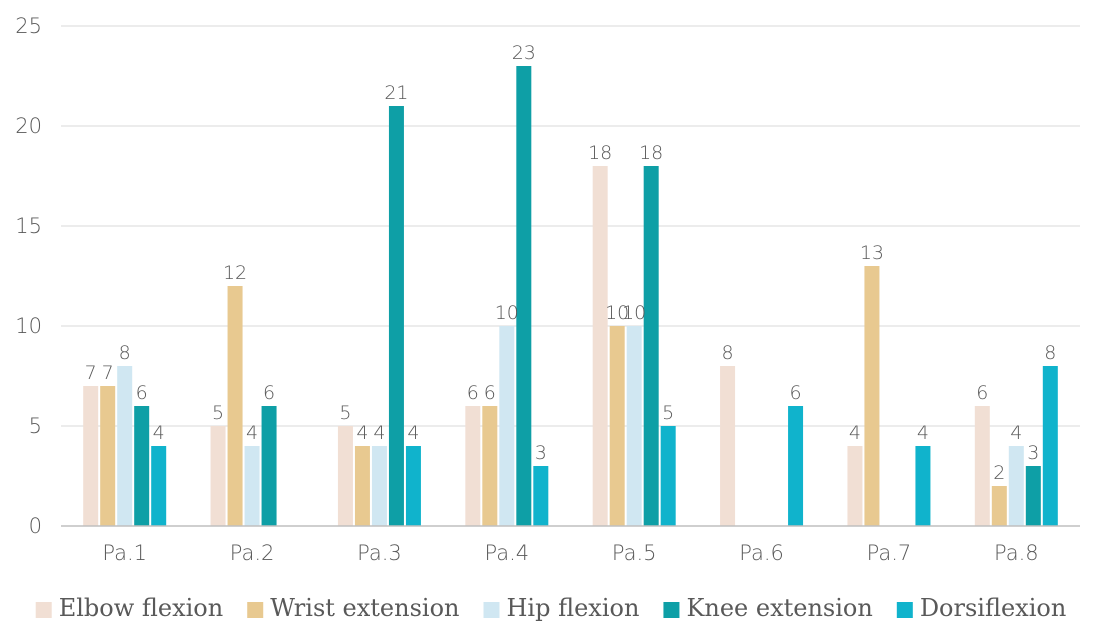  Describe the element at coordinates (507, 553) in the screenshot. I see `x-tick-label: Pa.4` at that location.